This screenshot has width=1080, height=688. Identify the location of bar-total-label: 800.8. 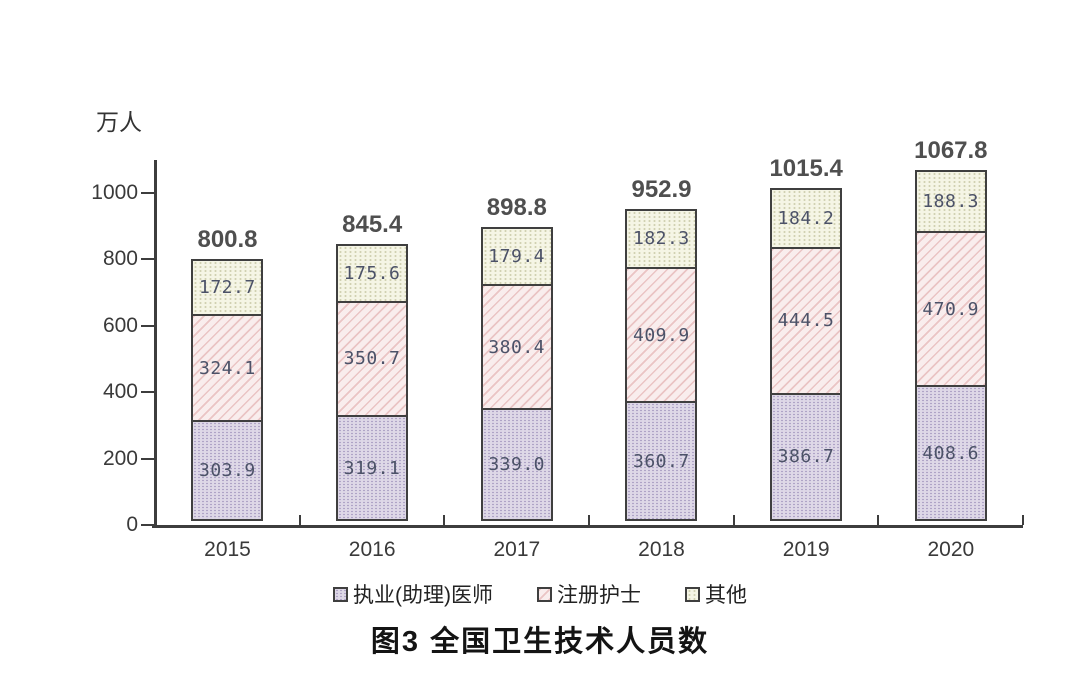
(227, 240).